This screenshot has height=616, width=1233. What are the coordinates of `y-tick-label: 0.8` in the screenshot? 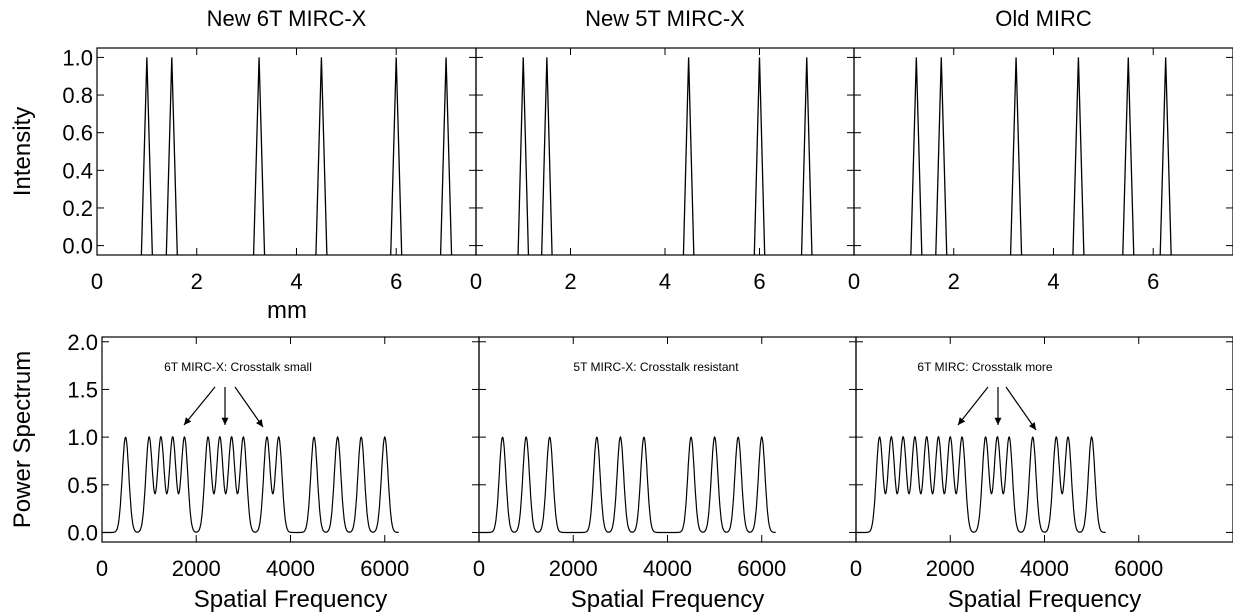 It's located at (77, 95).